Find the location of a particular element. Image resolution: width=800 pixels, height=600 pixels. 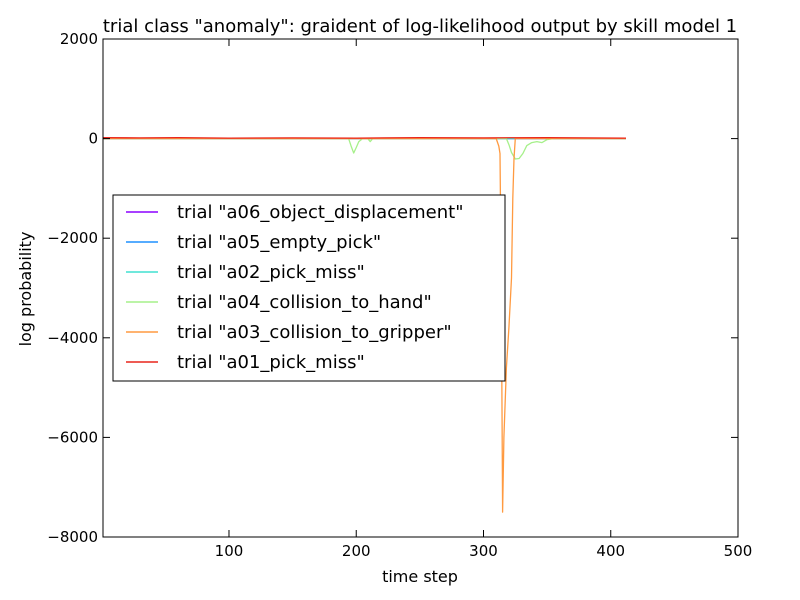

legend-label: trial "a01_pick_miss" is located at coordinates (271, 362).